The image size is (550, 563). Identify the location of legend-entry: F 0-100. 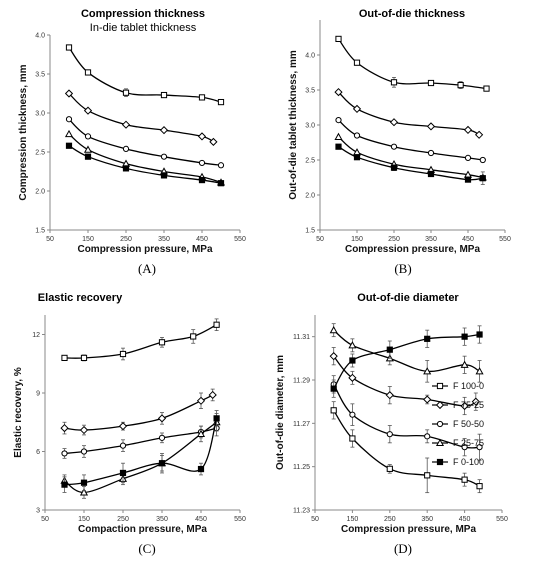
(458, 462).